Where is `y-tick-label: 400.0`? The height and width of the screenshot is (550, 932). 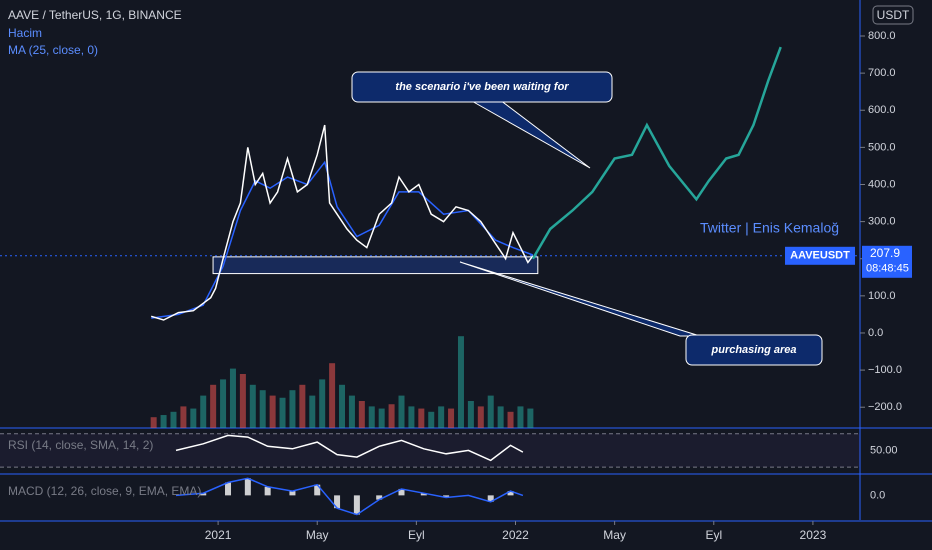 y-tick-label: 400.0 is located at coordinates (882, 184).